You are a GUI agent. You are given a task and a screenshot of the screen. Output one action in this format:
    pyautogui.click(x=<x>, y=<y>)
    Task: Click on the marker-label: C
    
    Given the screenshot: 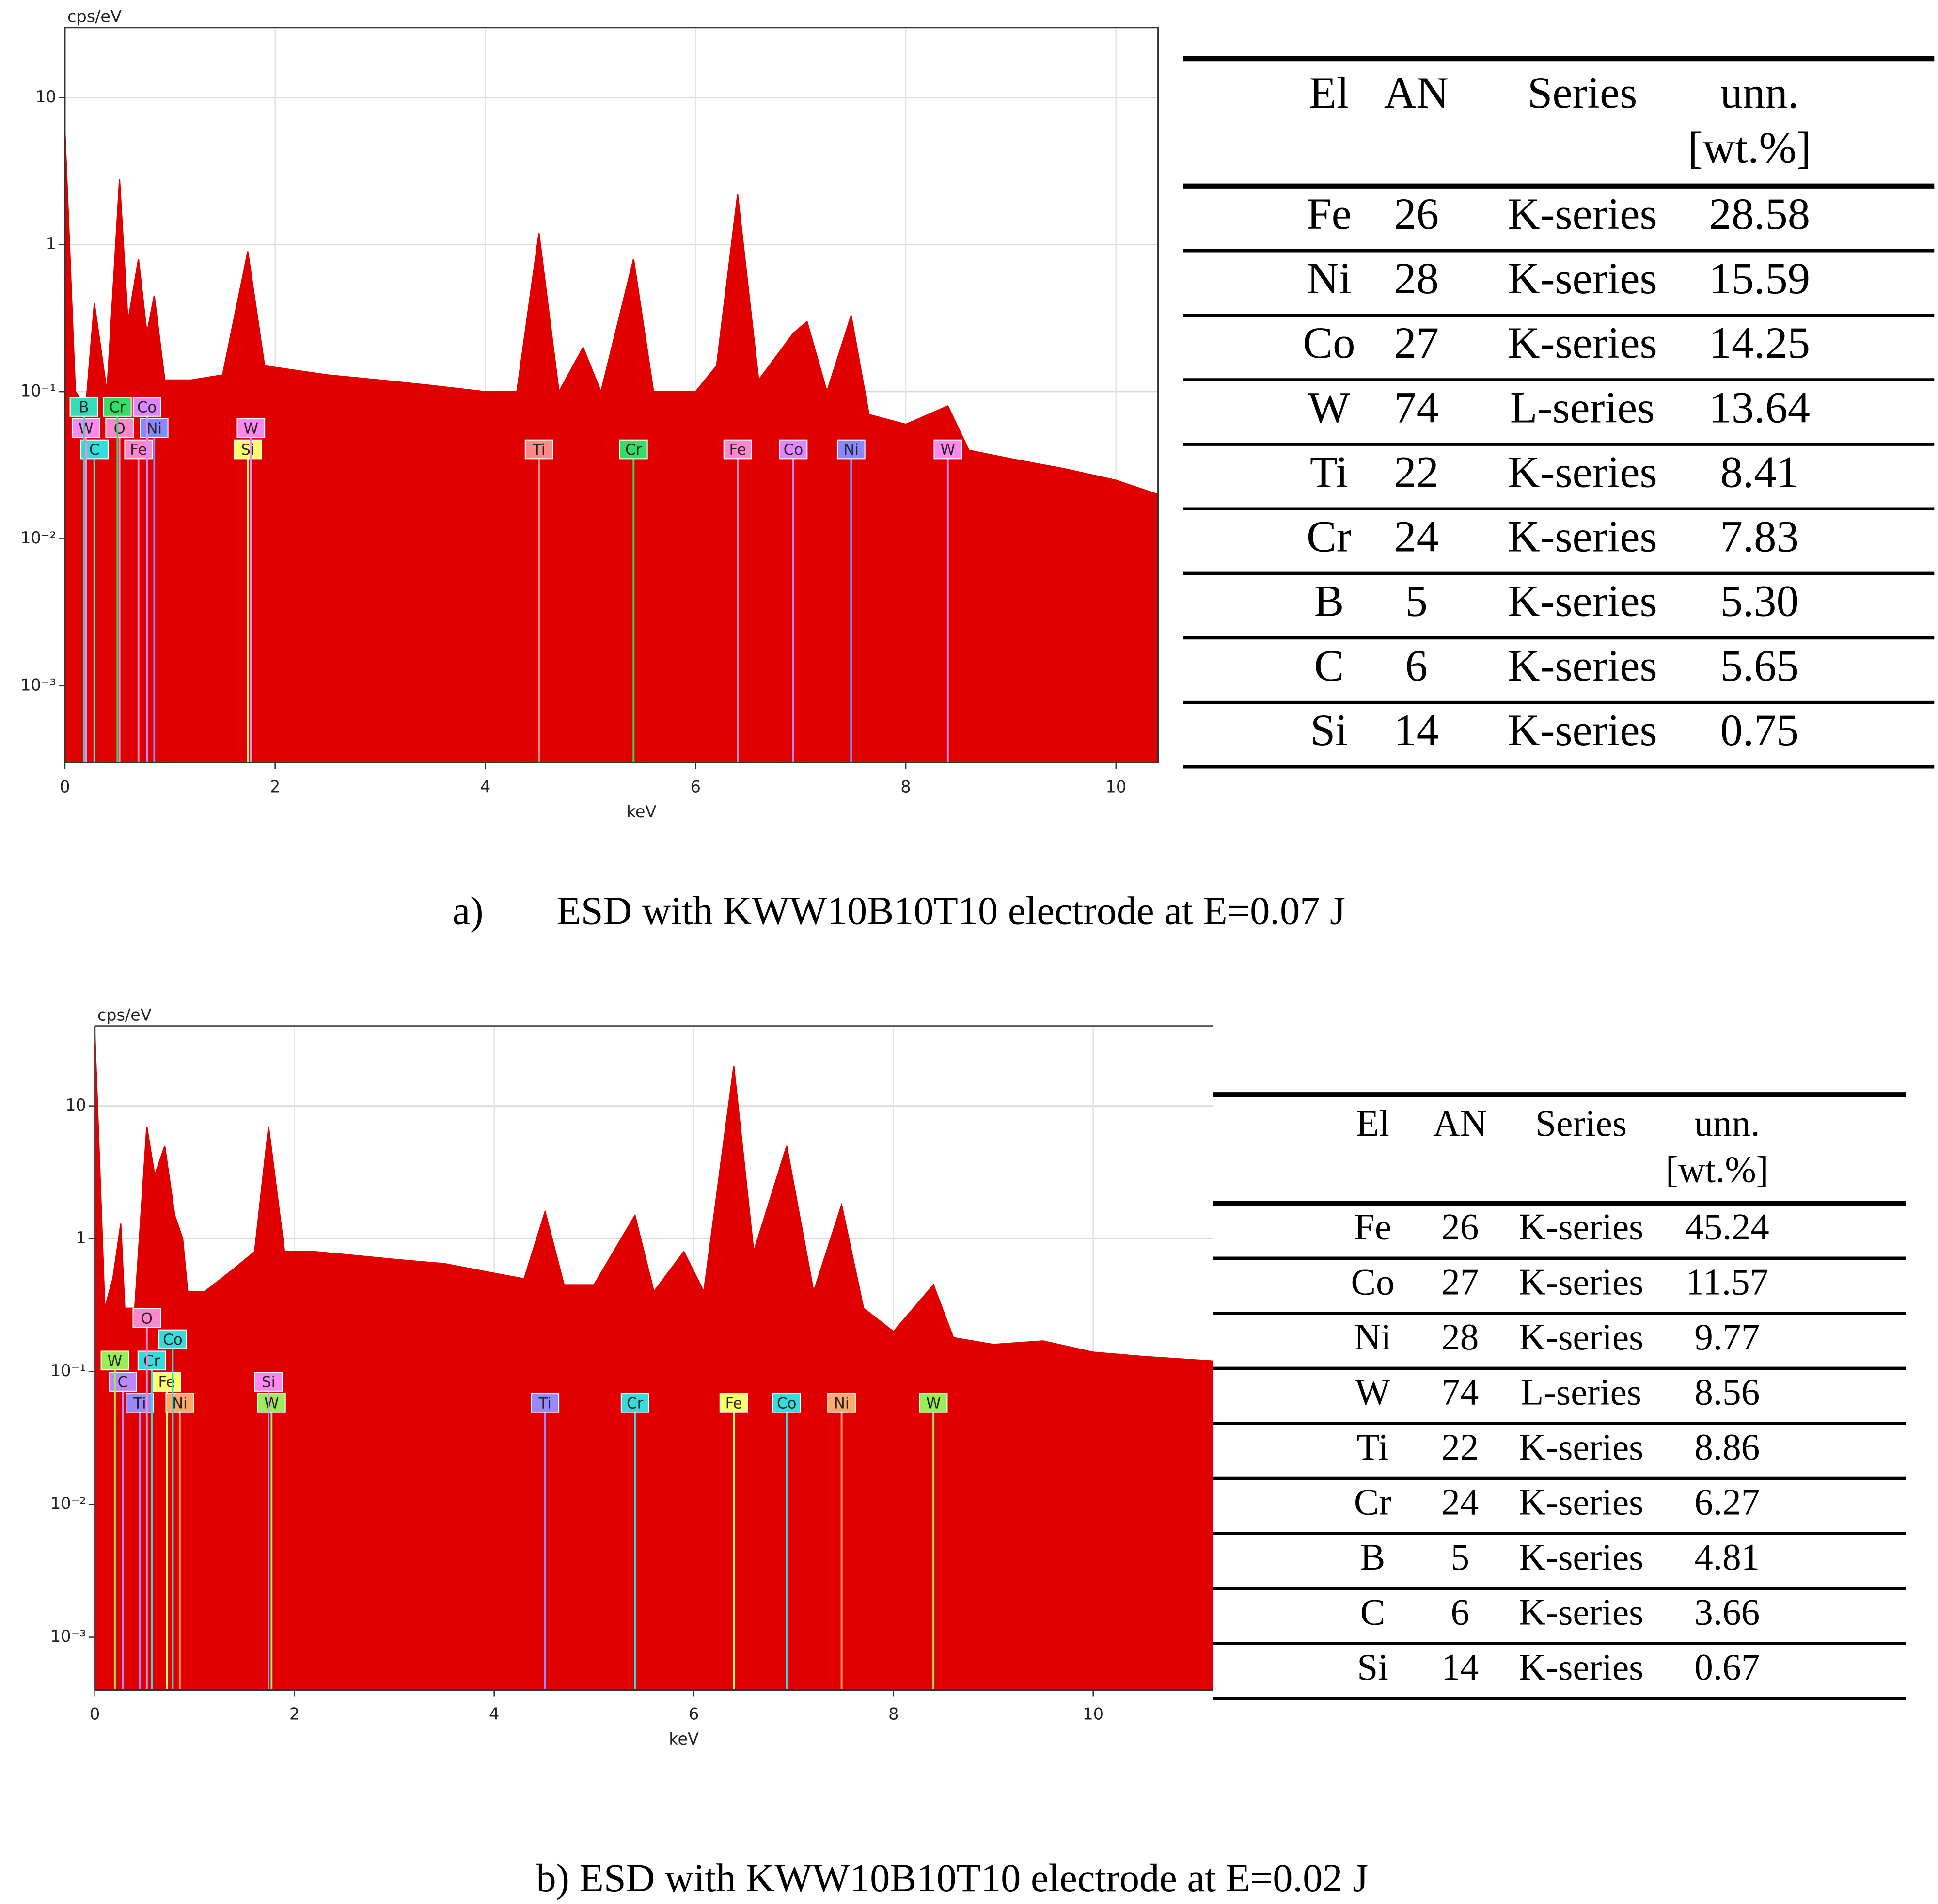 What is the action you would take?
    pyautogui.click(x=123, y=1382)
    